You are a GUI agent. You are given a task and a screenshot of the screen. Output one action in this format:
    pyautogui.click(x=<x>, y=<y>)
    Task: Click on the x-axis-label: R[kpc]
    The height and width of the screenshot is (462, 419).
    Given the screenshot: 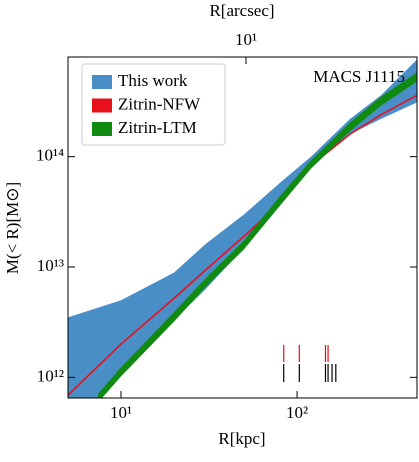 What is the action you would take?
    pyautogui.click(x=241, y=438)
    